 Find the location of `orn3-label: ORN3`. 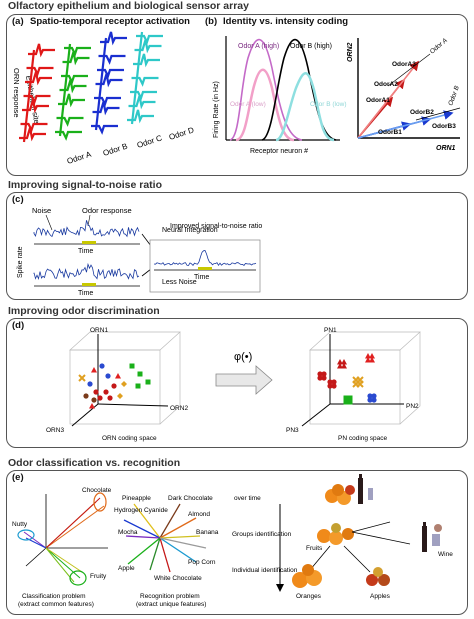

orn3-label: ORN3 is located at coordinates (55, 430).